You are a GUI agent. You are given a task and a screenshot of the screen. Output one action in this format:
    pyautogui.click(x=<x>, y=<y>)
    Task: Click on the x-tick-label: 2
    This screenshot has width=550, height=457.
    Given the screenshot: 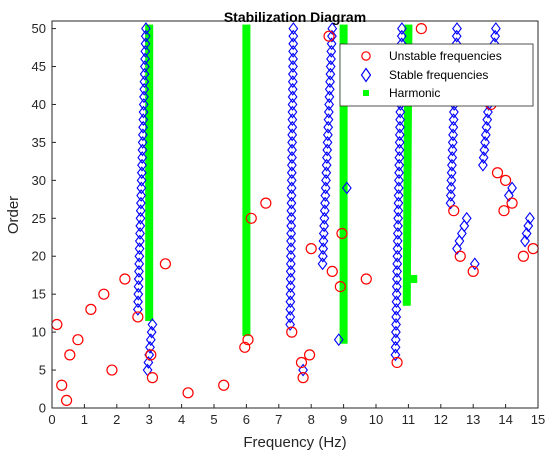 What is the action you would take?
    pyautogui.click(x=116, y=419)
    